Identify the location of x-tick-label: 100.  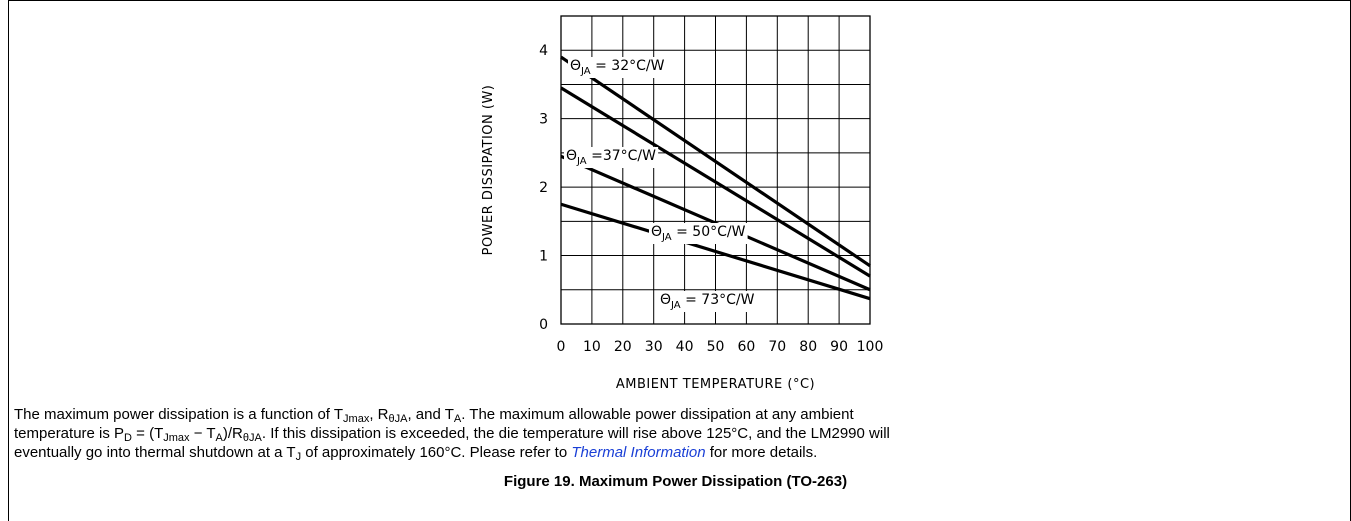
(870, 347).